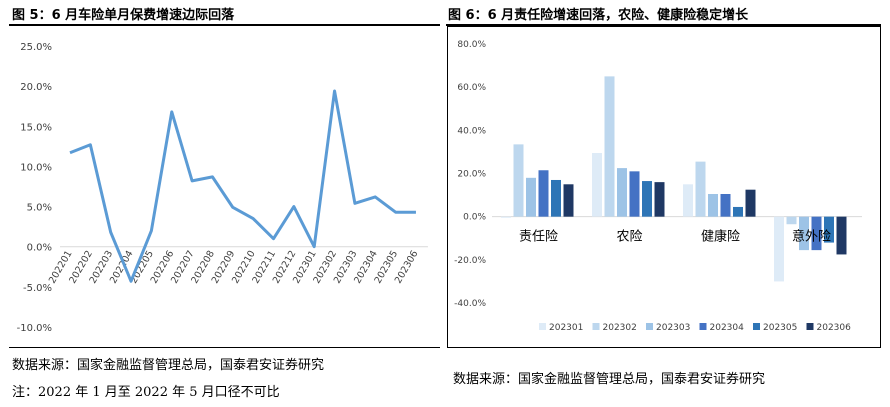 The width and height of the screenshot is (890, 407). What do you see at coordinates (224, 347) in the screenshot?
I see `left-bottom-rule` at bounding box center [224, 347].